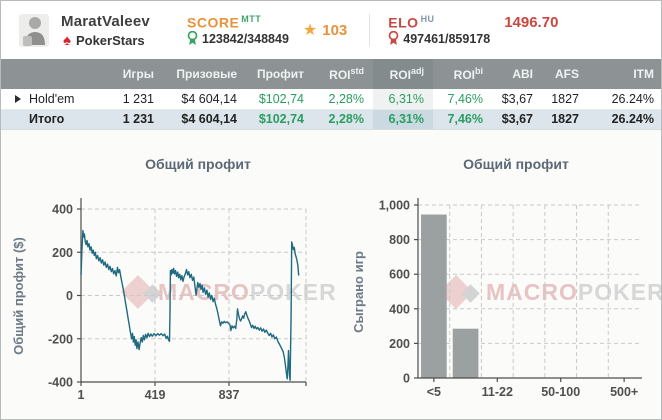 This screenshot has width=662, height=420. I want to click on svg-text: -200, so click(60, 339).